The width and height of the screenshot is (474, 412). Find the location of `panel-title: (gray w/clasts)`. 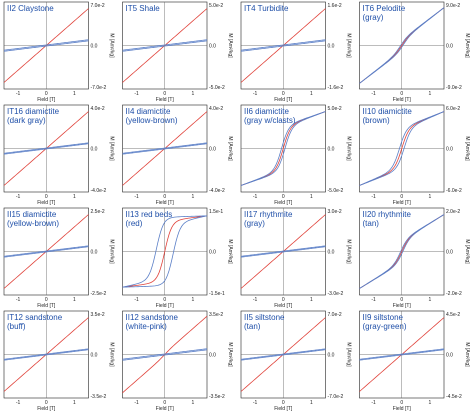

panel-title: (gray w/clasts) is located at coordinates (270, 120).